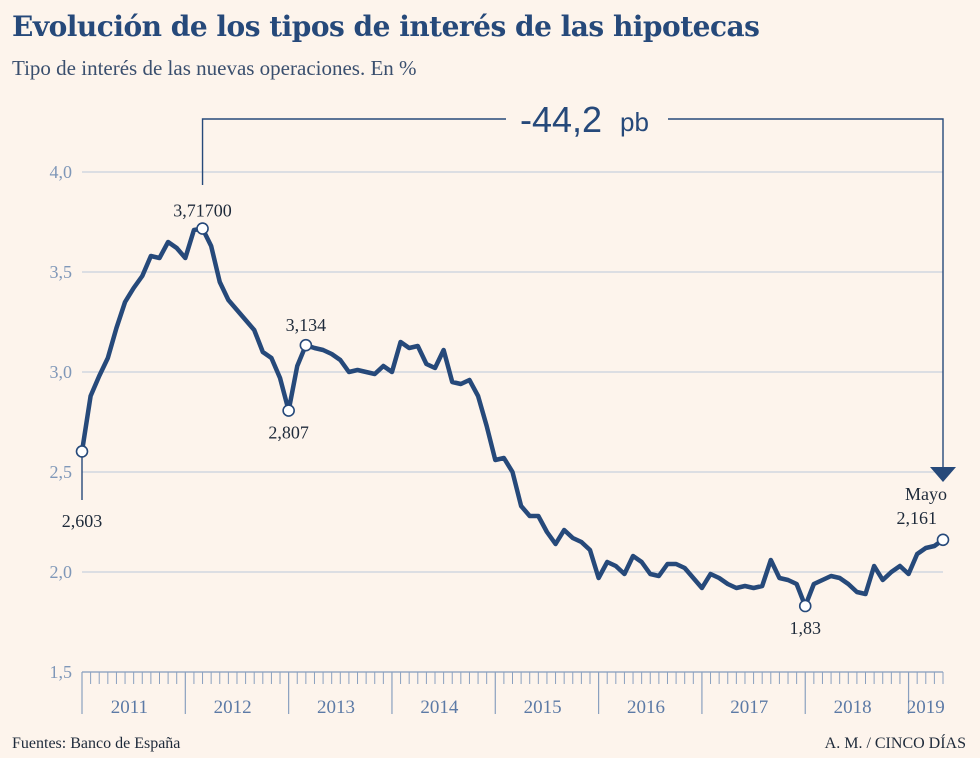  Describe the element at coordinates (805, 628) in the screenshot. I see `point-label: 1,83` at that location.